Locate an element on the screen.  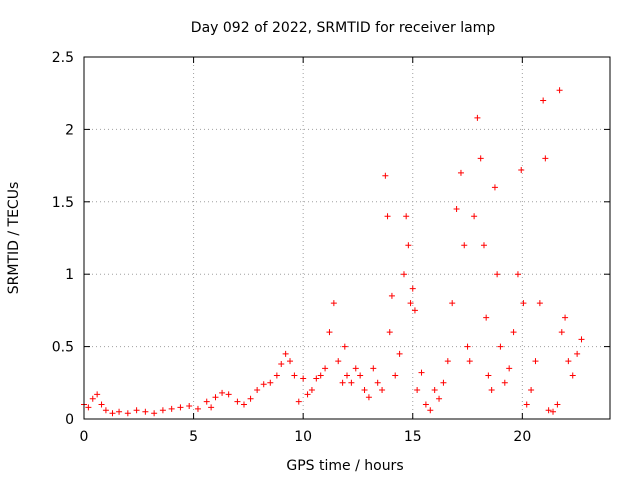
y-axis-label: SRMTID / TECUs is located at coordinates (14, 238).